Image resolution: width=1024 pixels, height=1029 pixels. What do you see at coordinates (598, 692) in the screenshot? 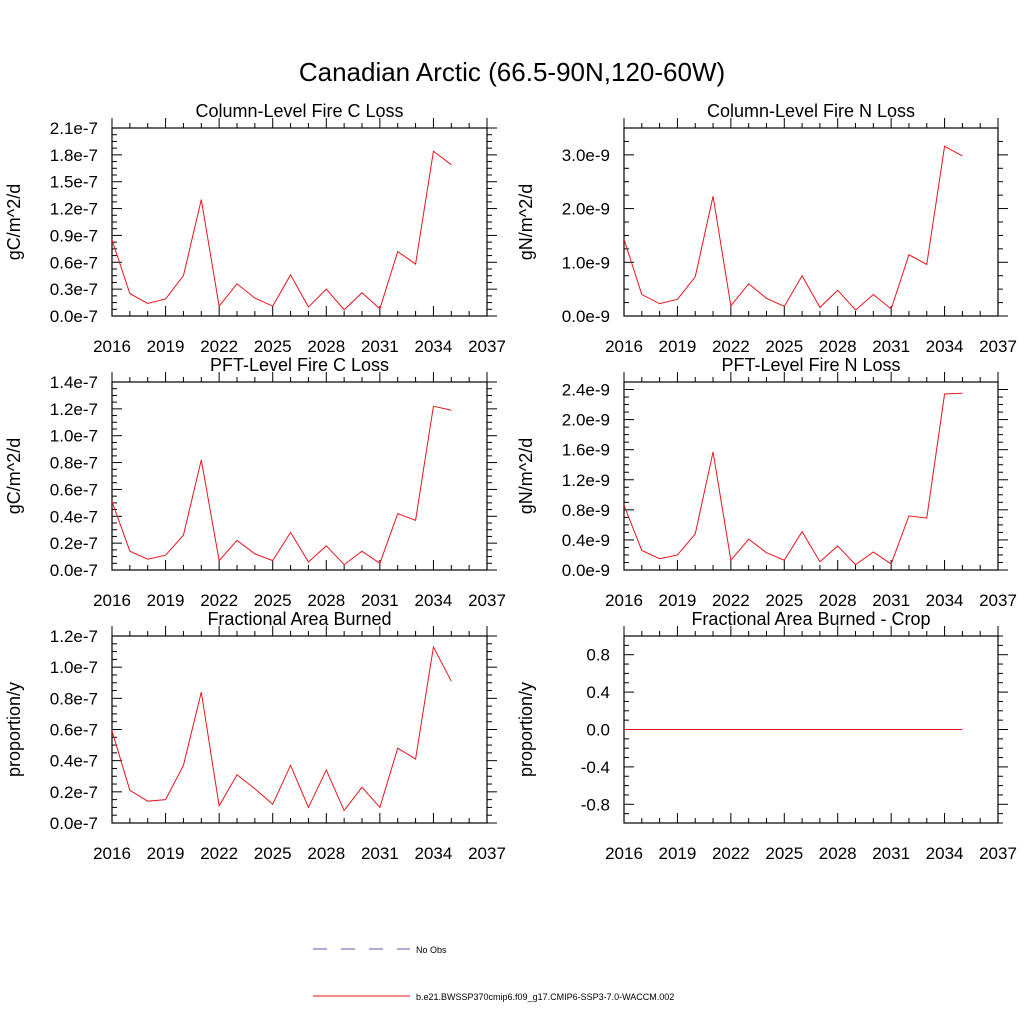
I see `y-tick-label: 0.4` at bounding box center [598, 692].